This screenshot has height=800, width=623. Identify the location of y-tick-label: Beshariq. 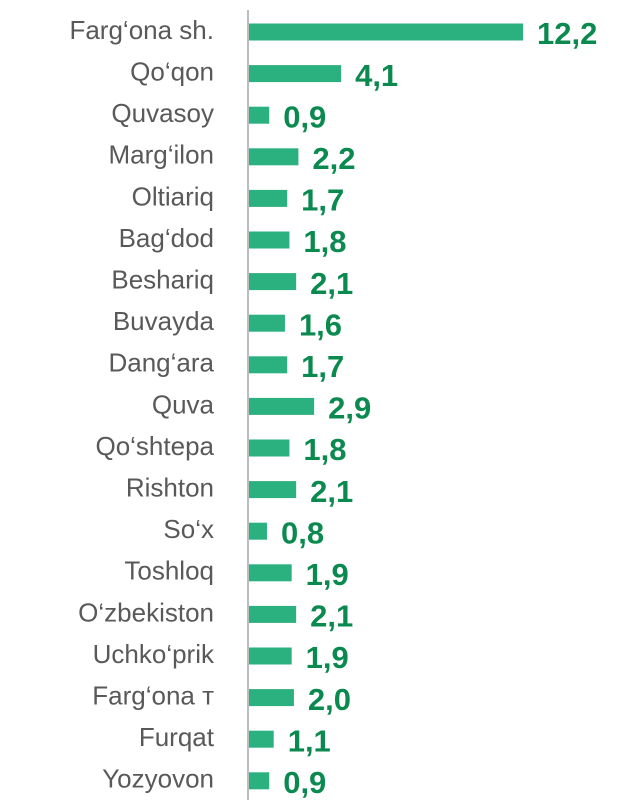
(162, 279).